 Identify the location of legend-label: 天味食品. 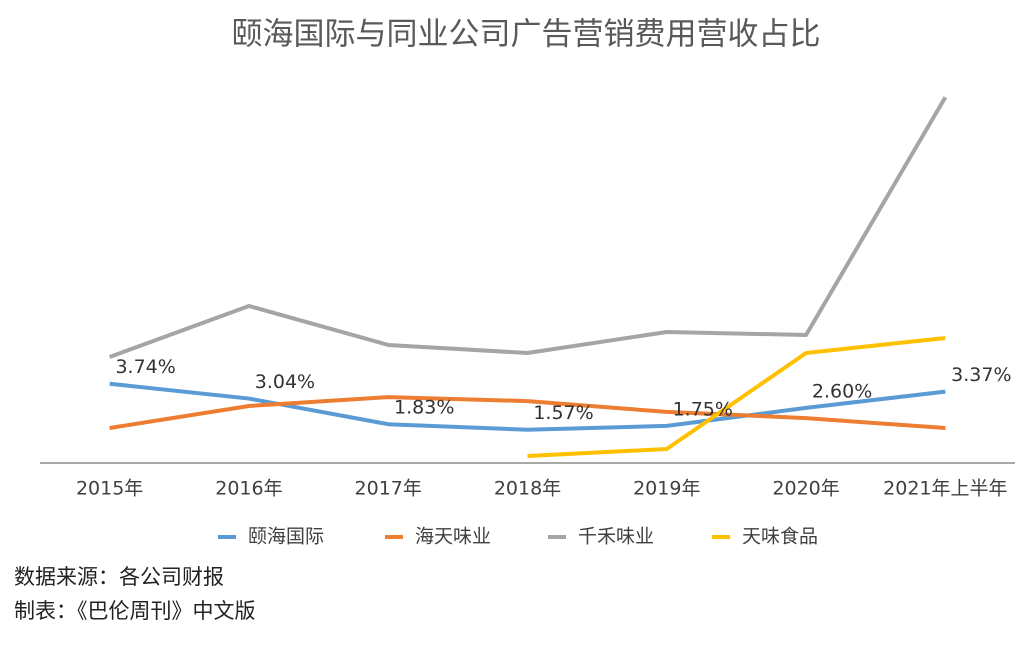
(780, 537).